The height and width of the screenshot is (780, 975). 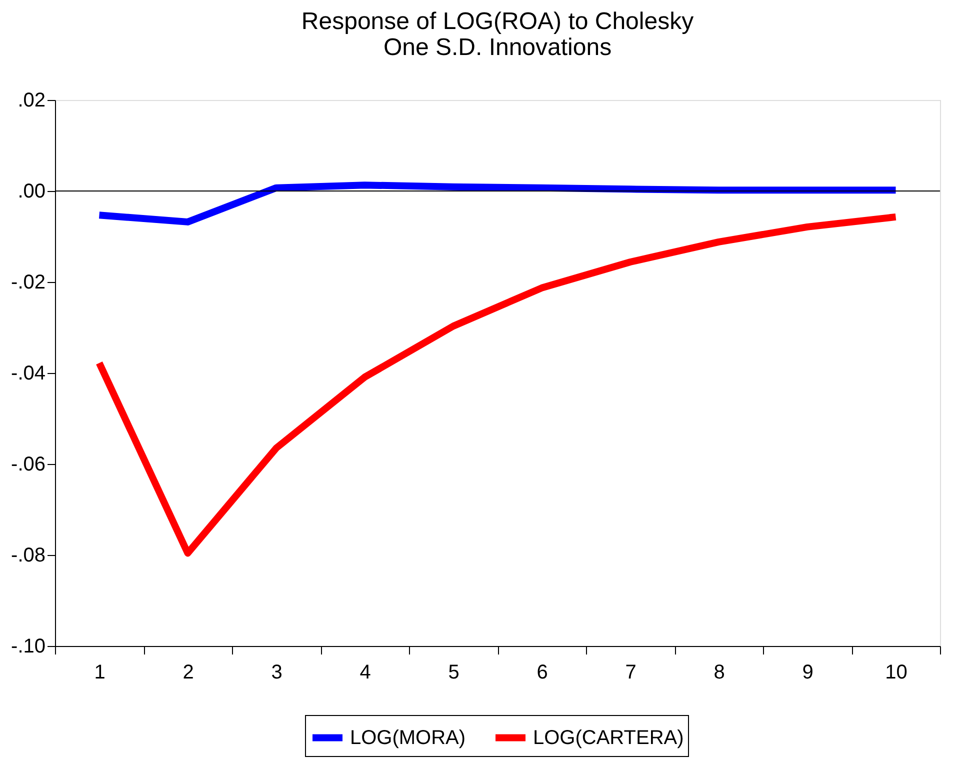 I want to click on x-tick-label: 3, so click(x=276, y=673).